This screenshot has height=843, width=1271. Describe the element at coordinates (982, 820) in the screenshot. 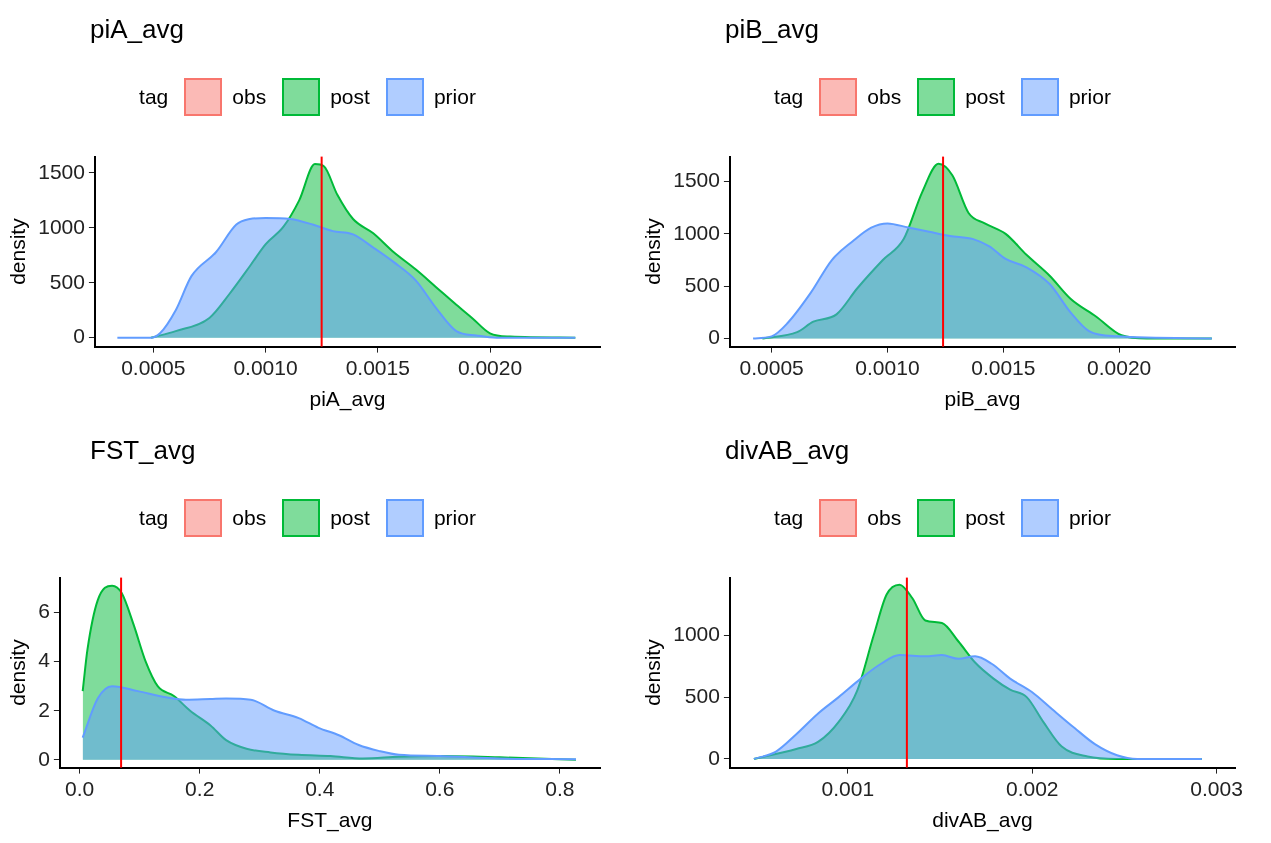

I see `x-axis-title: divAB_avg` at that location.